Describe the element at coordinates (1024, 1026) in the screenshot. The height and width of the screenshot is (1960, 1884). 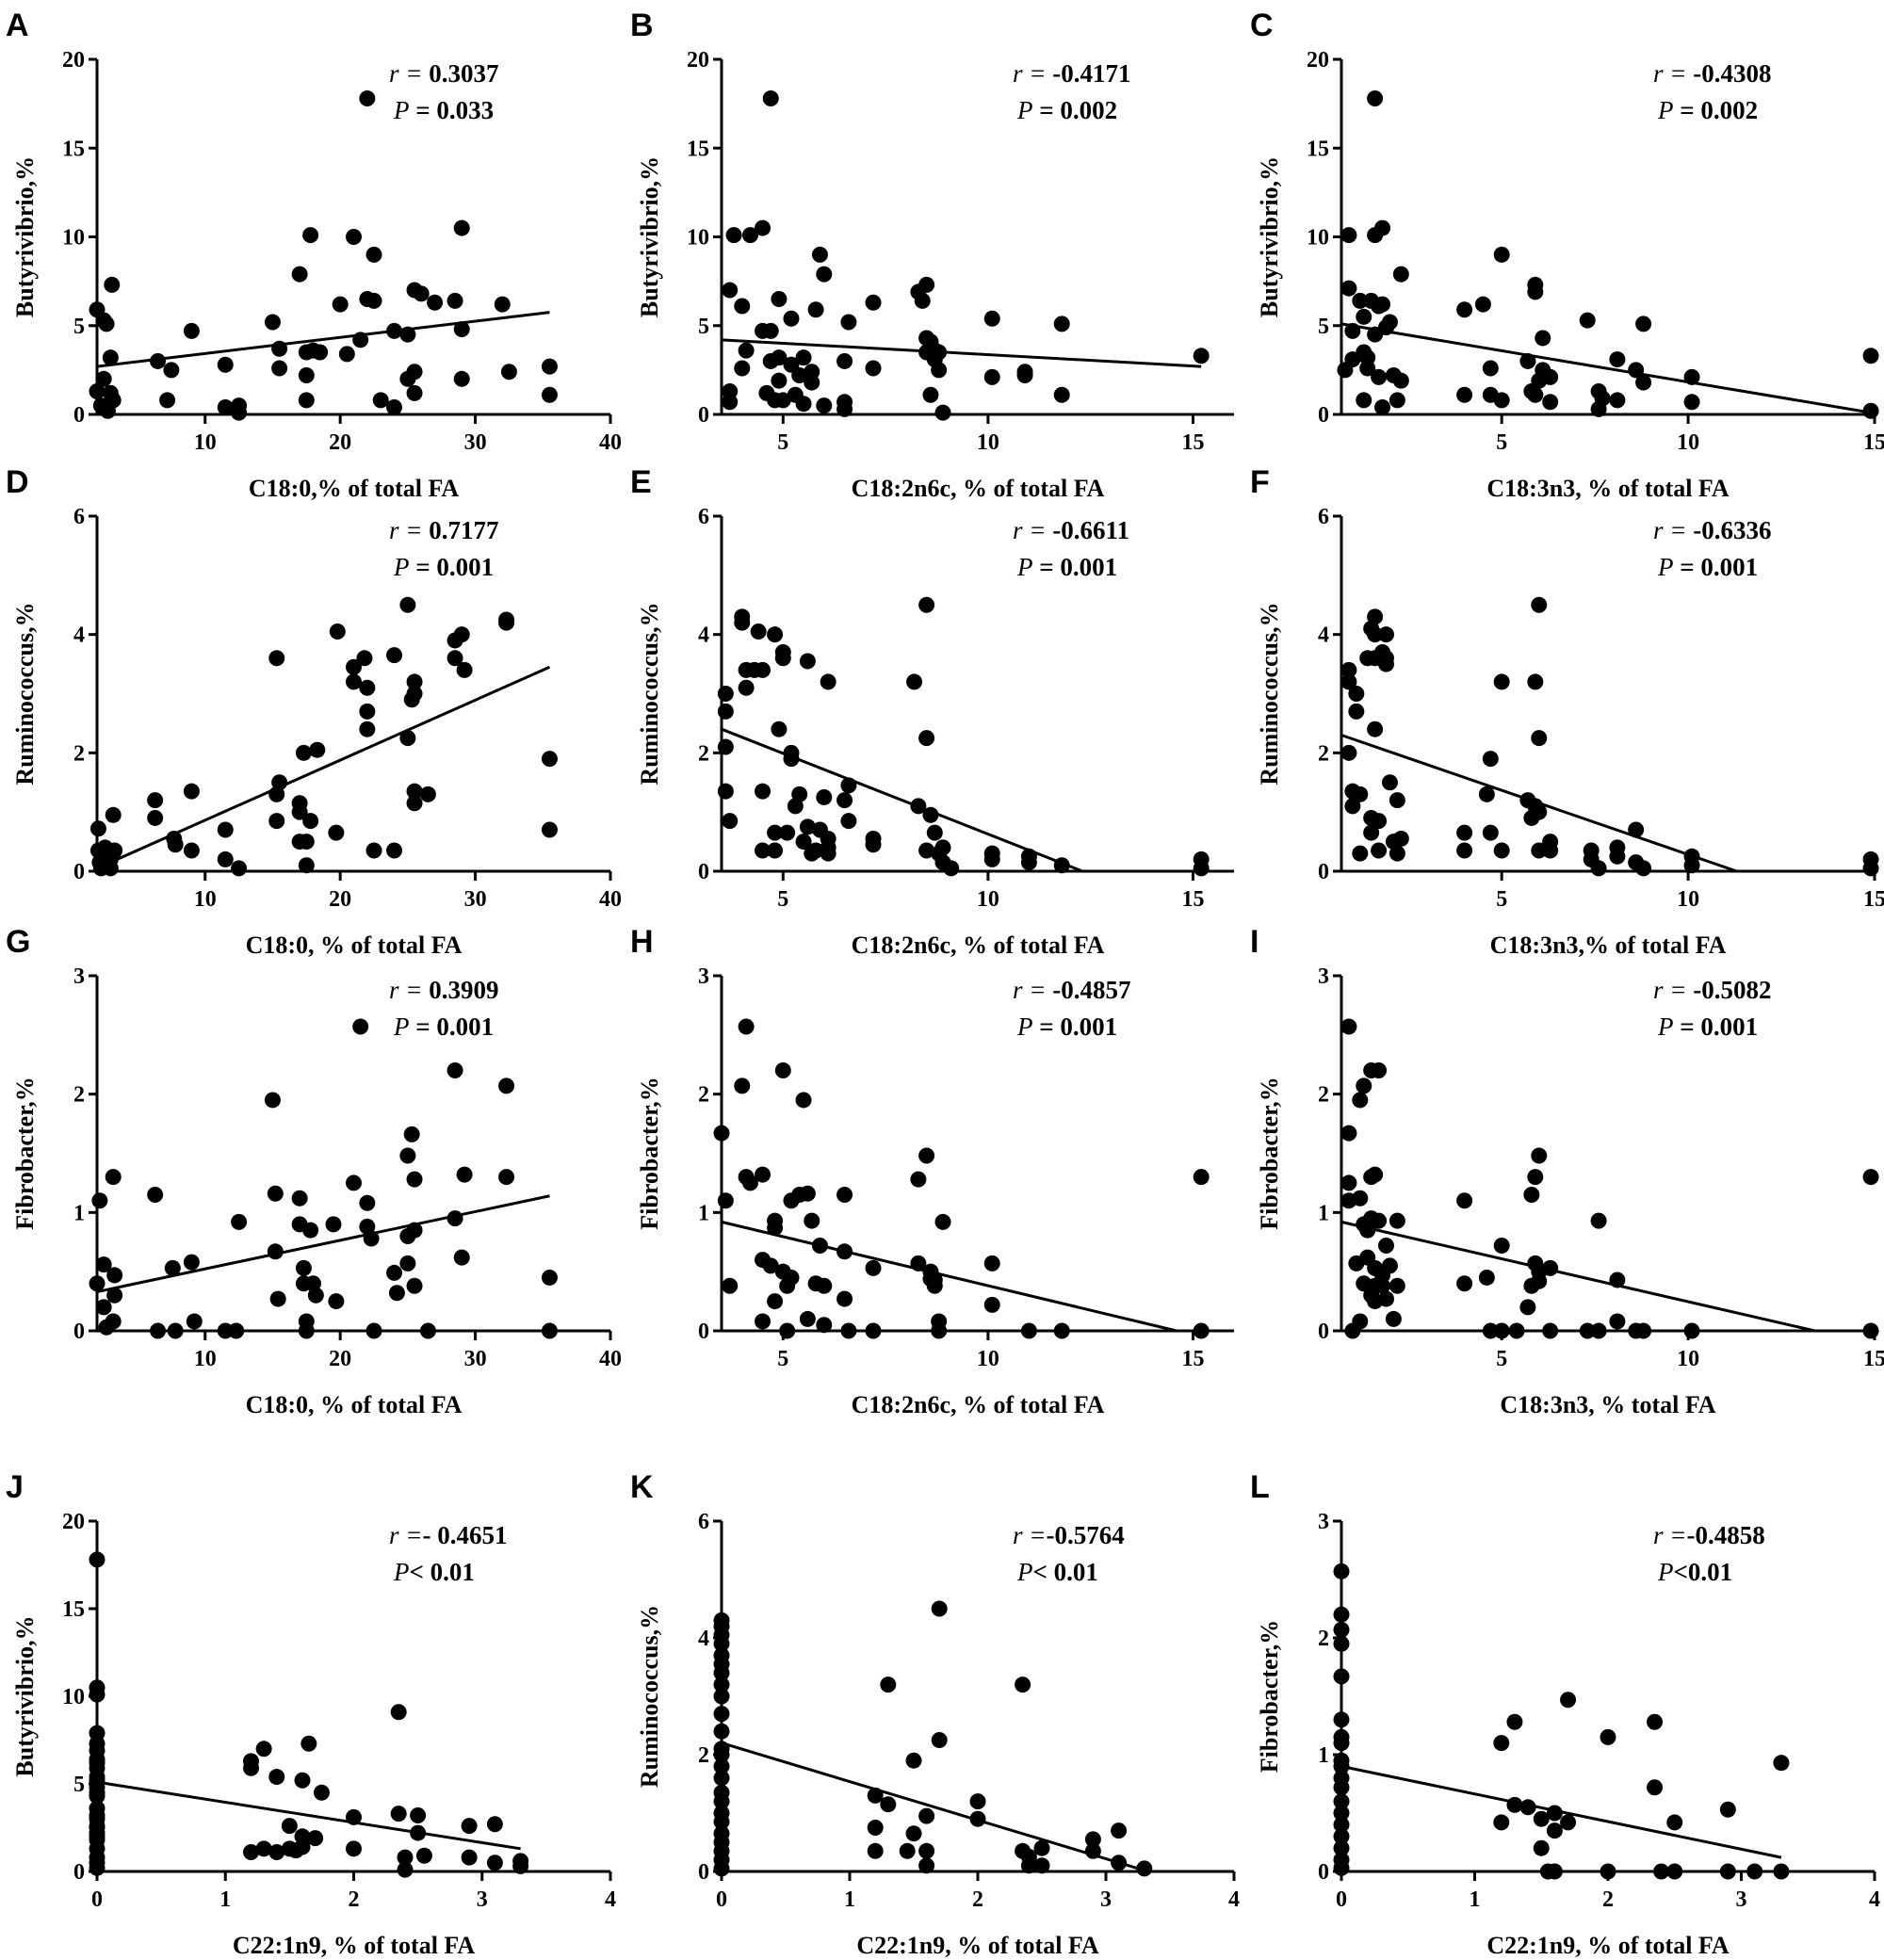
I see `p-label: P` at that location.